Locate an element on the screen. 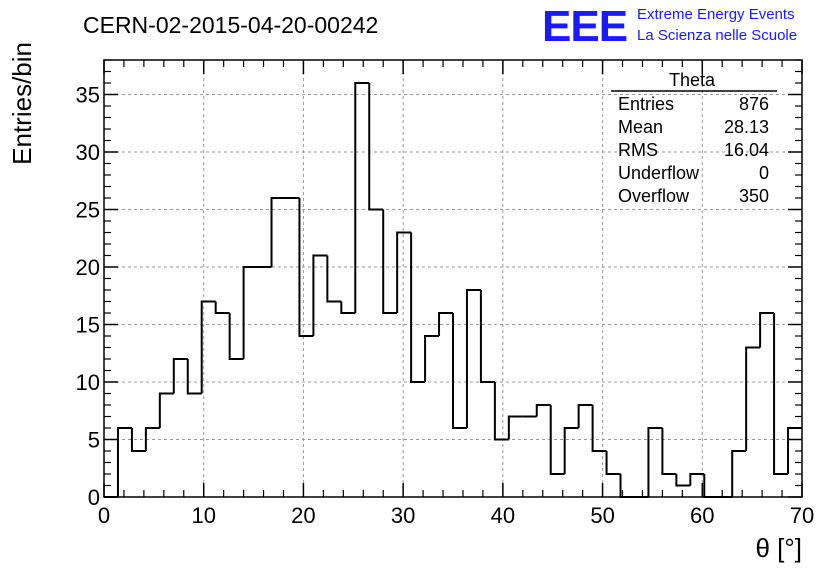 This screenshot has width=836, height=572. stats-row-value: 350 is located at coordinates (754, 196).